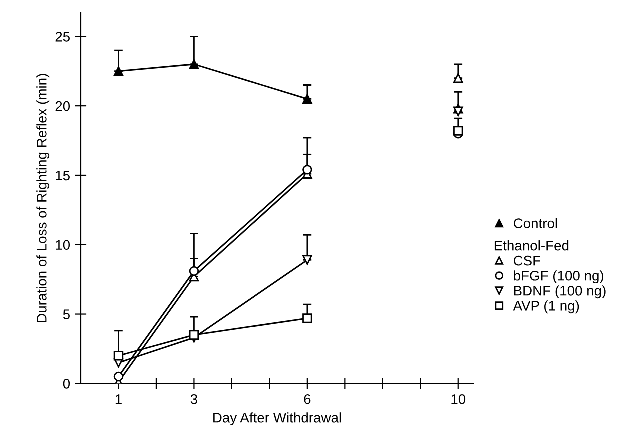 This screenshot has height=436, width=623. I want to click on y-tick-label: 20, so click(63, 106).